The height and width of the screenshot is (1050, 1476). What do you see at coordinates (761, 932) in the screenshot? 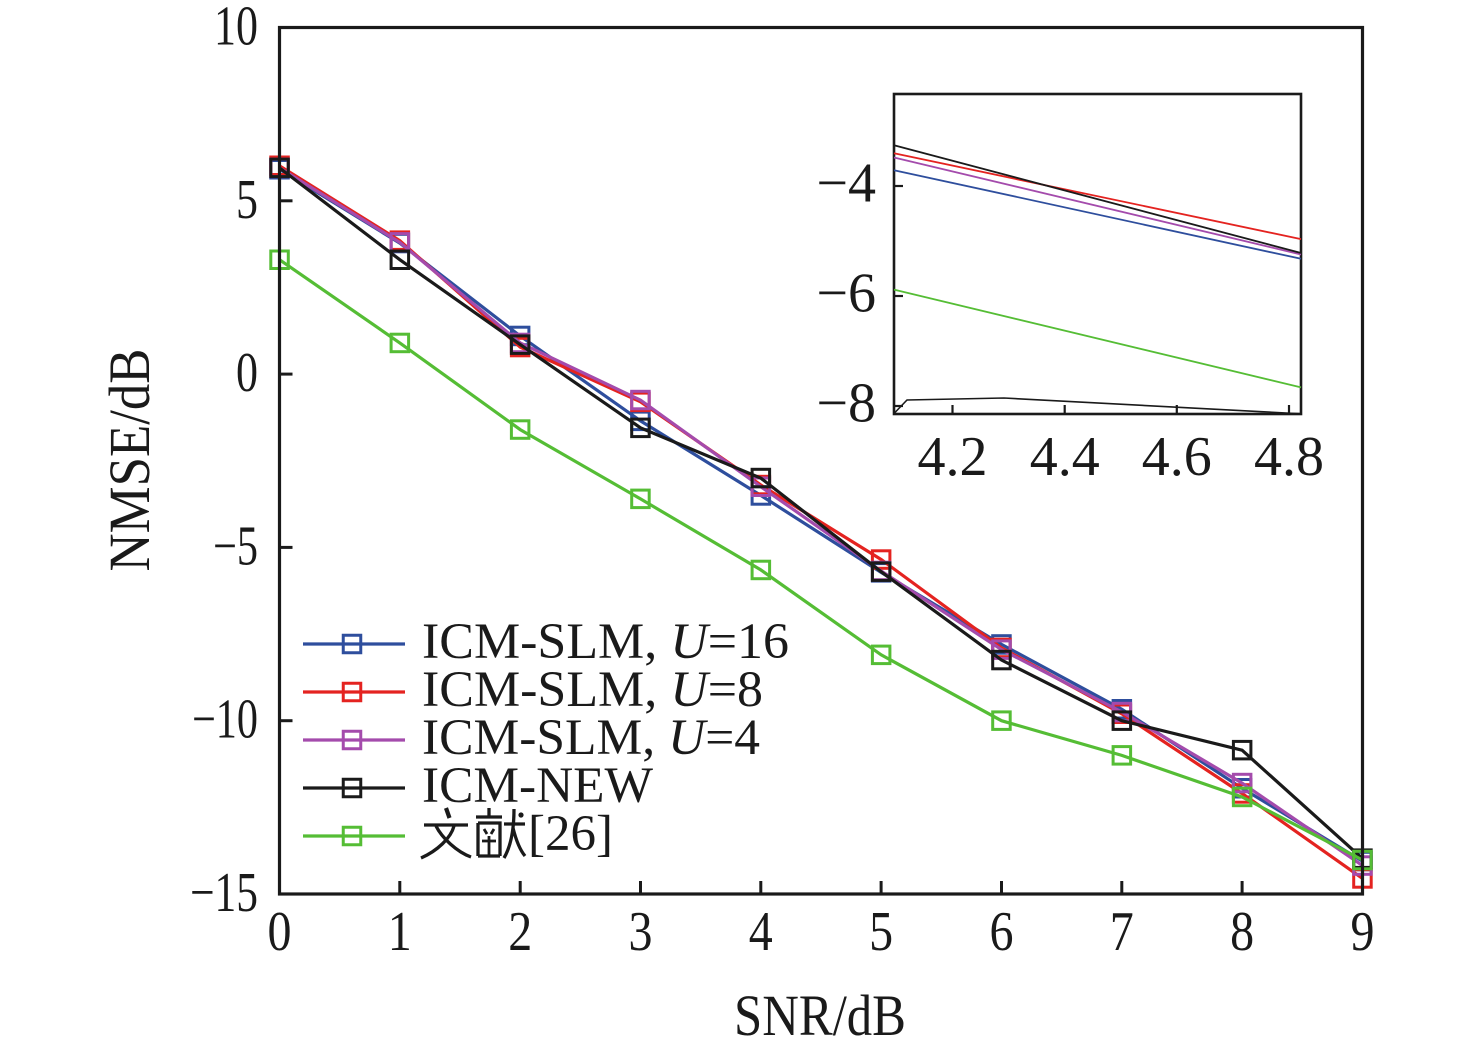
I see `svg-text: 4` at bounding box center [761, 932].